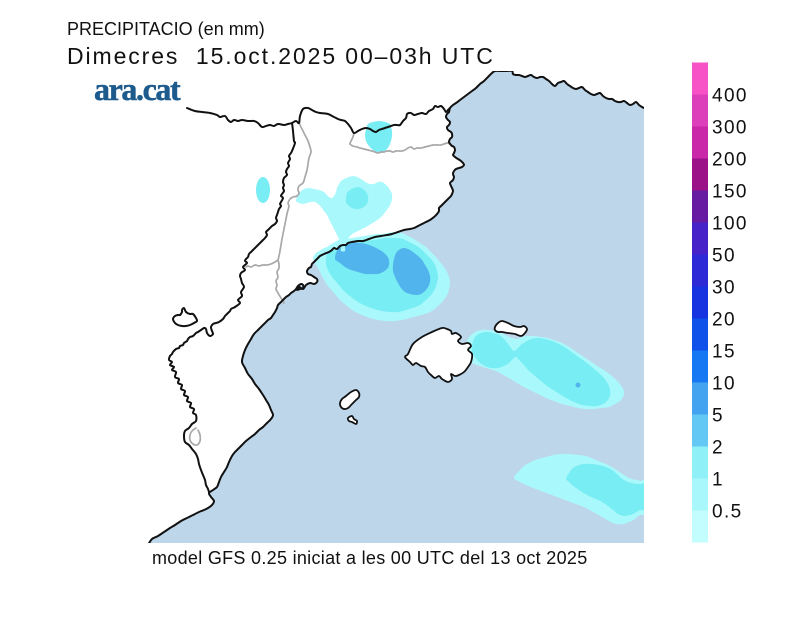 The height and width of the screenshot is (617, 800). Describe the element at coordinates (730, 191) in the screenshot. I see `svg-text: 150` at that location.